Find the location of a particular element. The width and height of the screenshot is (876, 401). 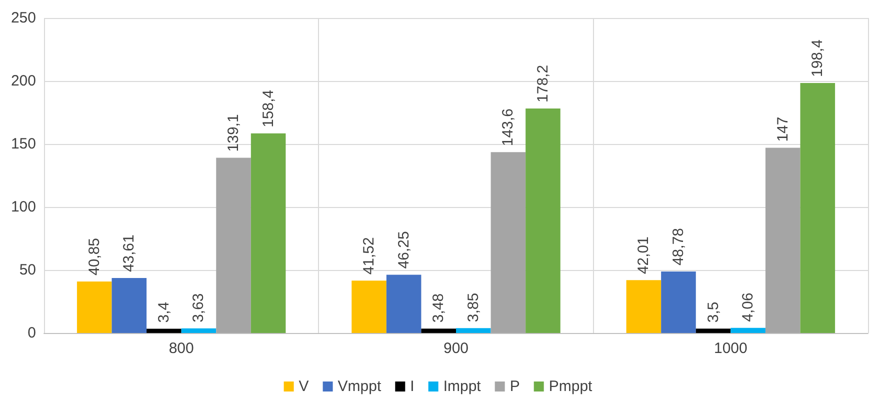

data-label: 3,4 is located at coordinates (163, 312).